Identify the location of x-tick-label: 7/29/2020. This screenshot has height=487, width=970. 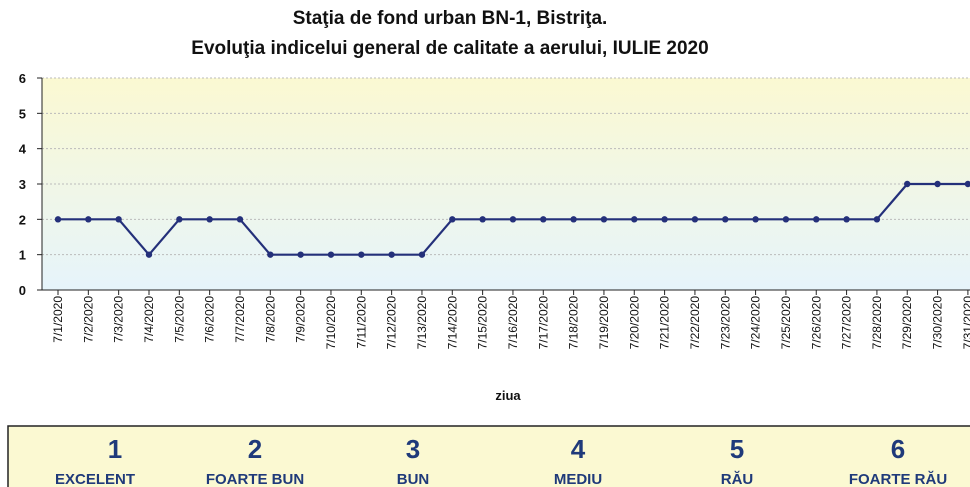
(907, 323).